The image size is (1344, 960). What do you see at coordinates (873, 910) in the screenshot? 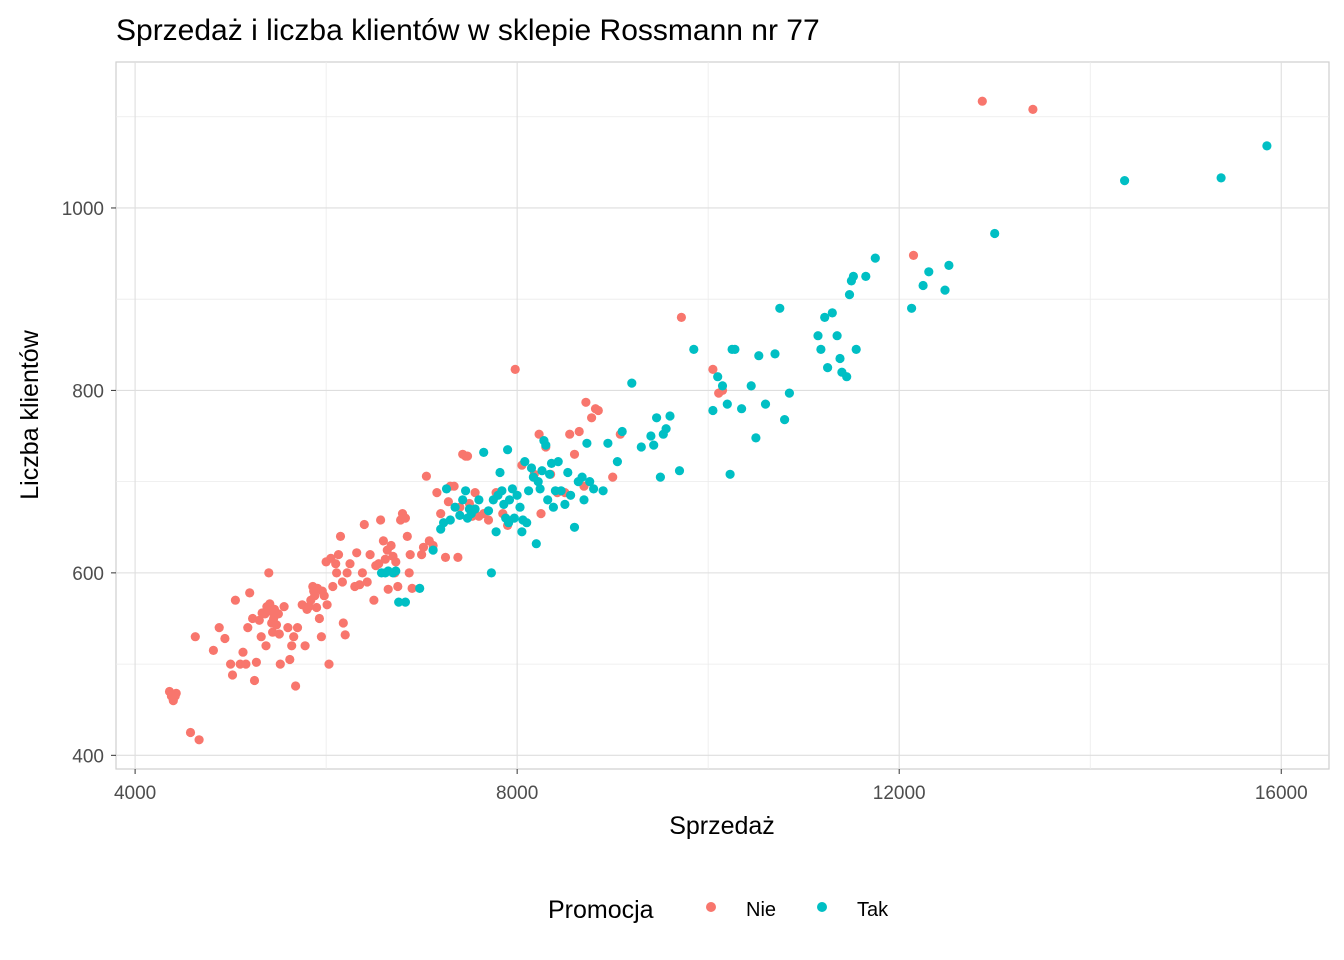
I see `legend-label-tak: Tak` at bounding box center [873, 910].